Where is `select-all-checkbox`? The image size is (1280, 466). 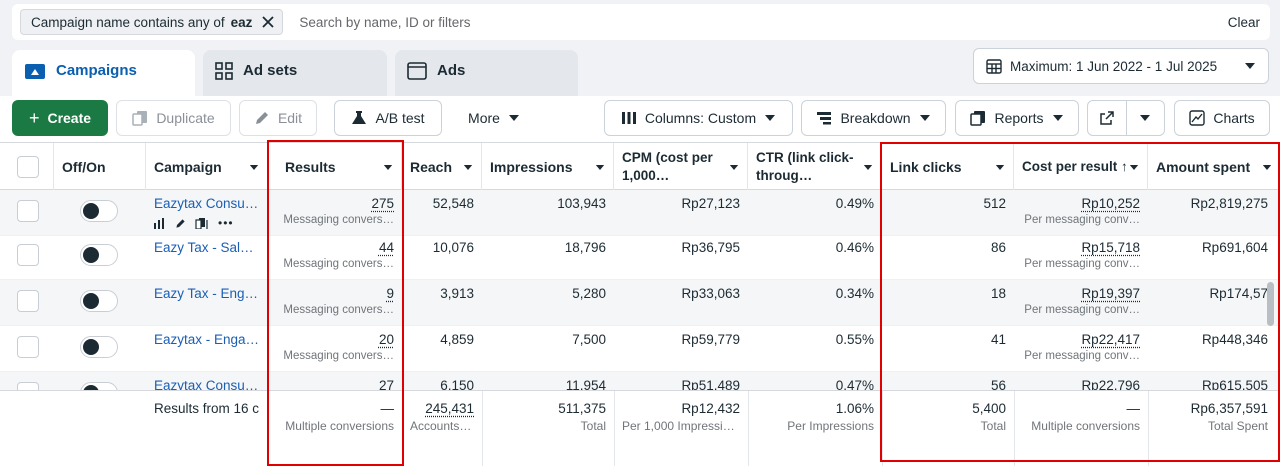 select-all-checkbox is located at coordinates (28, 167).